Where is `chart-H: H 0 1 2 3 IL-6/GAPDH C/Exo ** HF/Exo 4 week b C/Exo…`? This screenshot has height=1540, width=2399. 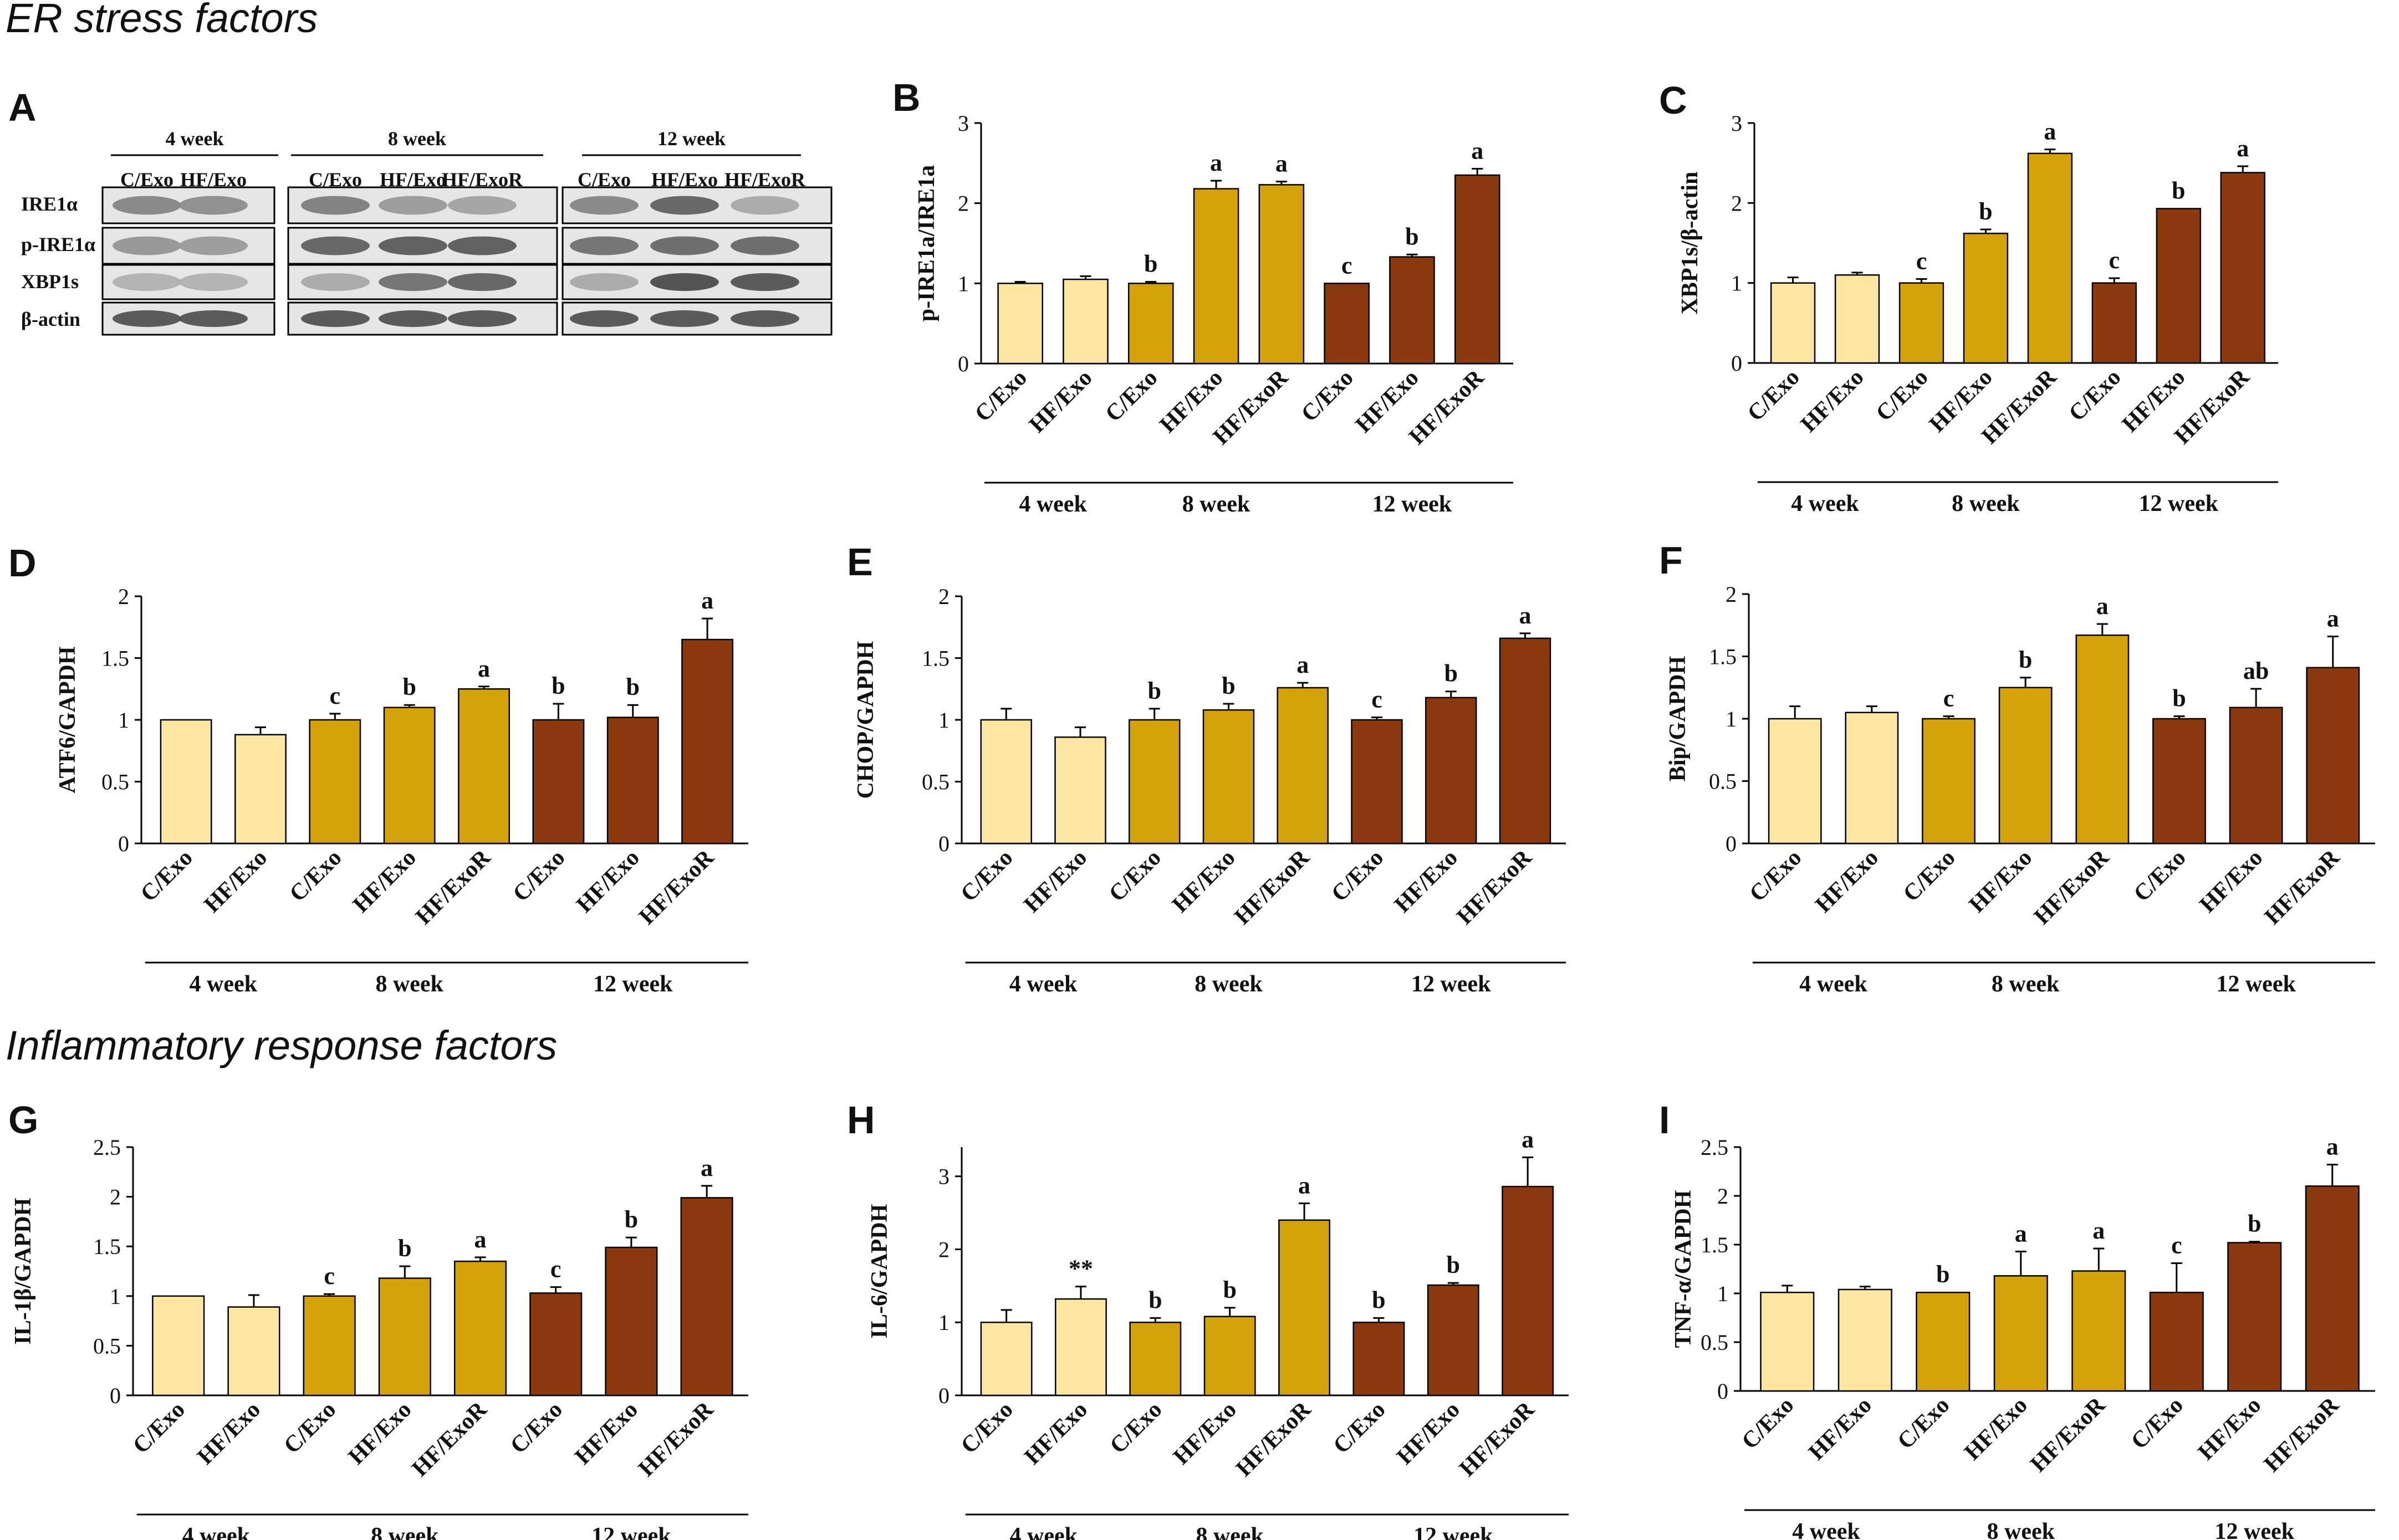
chart-H: H 0 1 2 3 IL-6/GAPDH C/Exo ** HF/Exo 4 week b C/Exo… is located at coordinates (1208, 1319).